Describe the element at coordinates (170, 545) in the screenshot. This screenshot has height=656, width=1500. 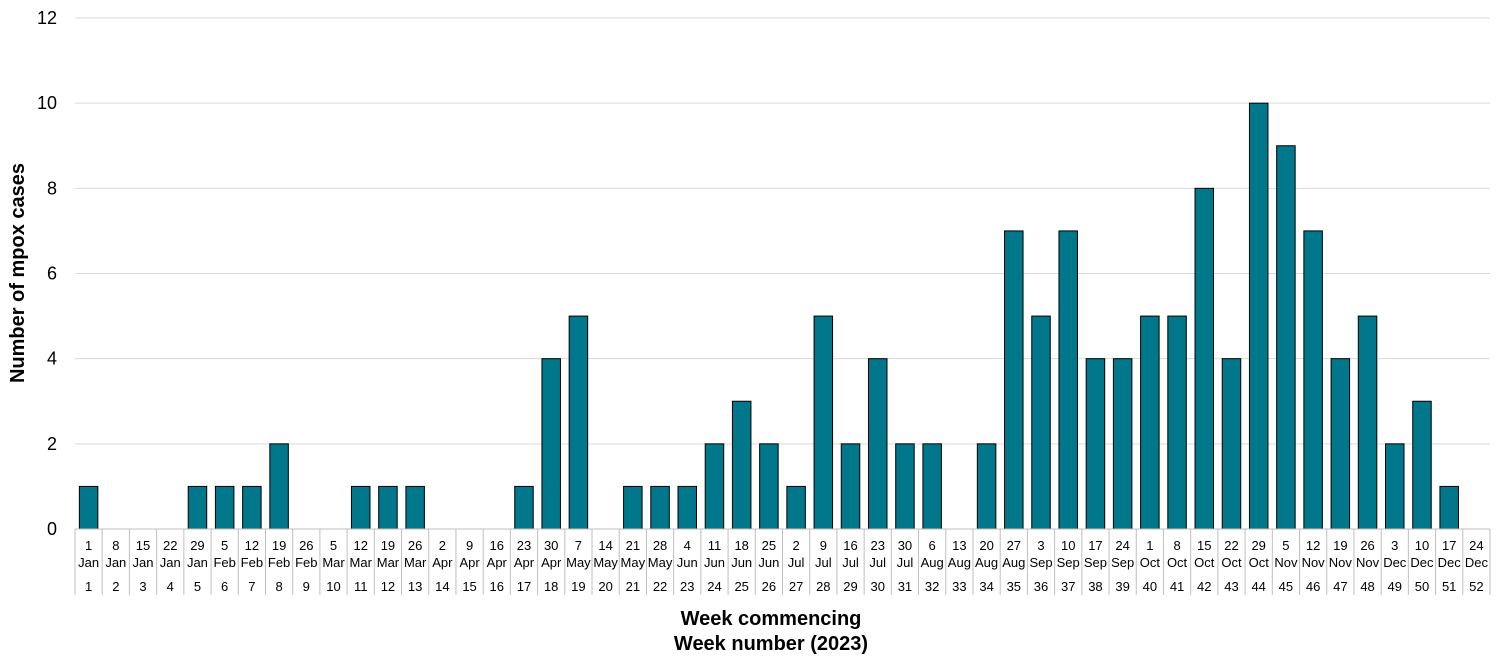
I see `x-tick-day: 22` at that location.